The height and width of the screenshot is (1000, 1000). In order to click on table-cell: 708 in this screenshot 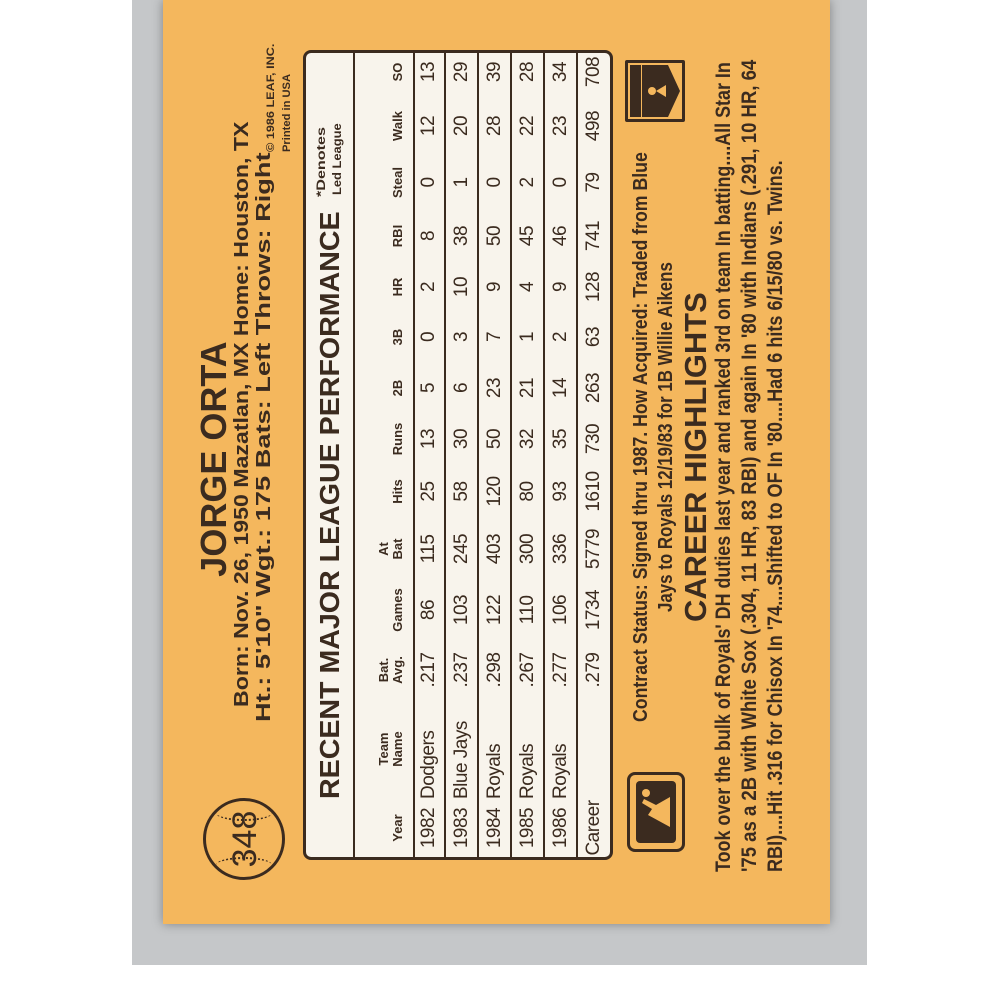, I will do `click(593, 72)`.